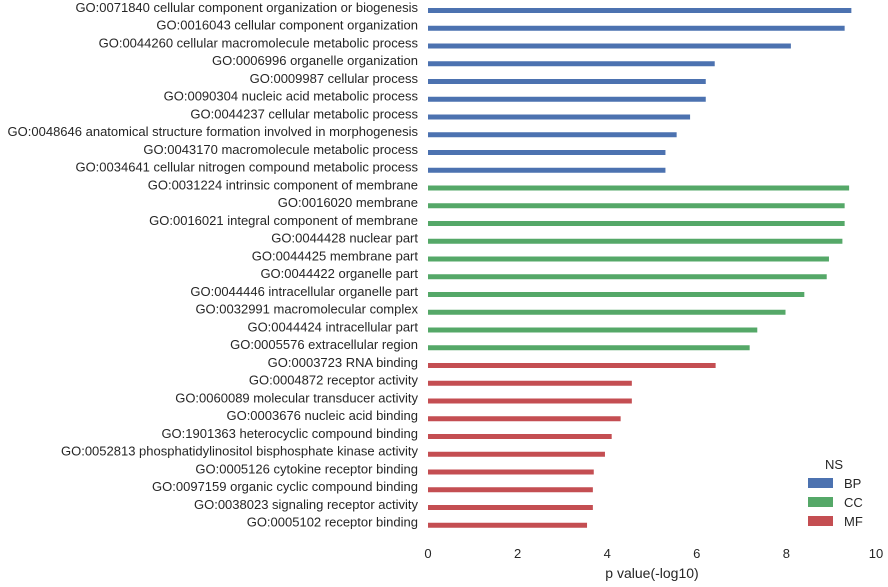  I want to click on x-axis-title: p value(-log10), so click(651, 573).